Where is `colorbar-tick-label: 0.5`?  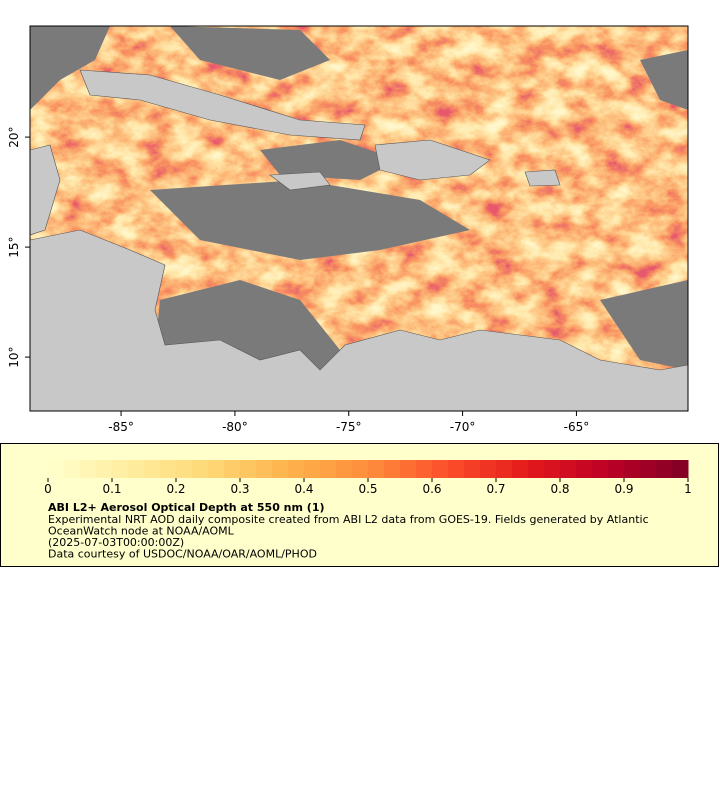
colorbar-tick-label: 0.5 is located at coordinates (367, 489).